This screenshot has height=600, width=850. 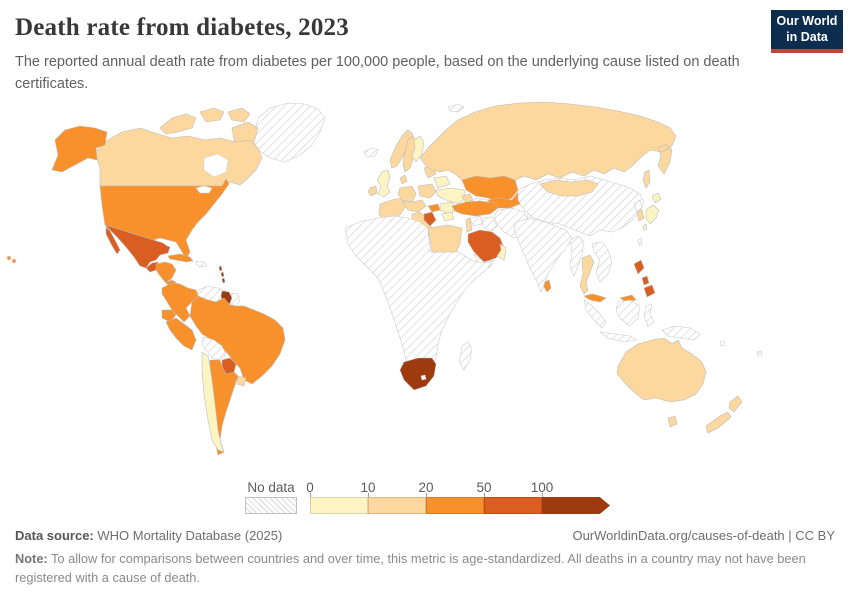 What do you see at coordinates (595, 298) in the screenshot?
I see `country-malaysia` at bounding box center [595, 298].